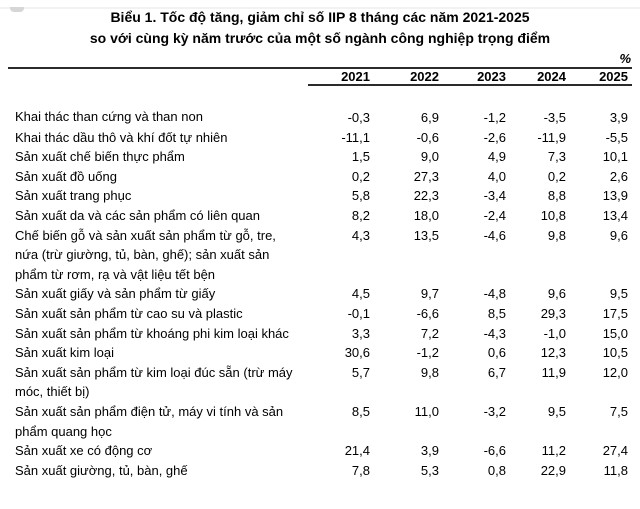  What do you see at coordinates (429, 117) in the screenshot?
I see `value-cell: 6,9` at bounding box center [429, 117].